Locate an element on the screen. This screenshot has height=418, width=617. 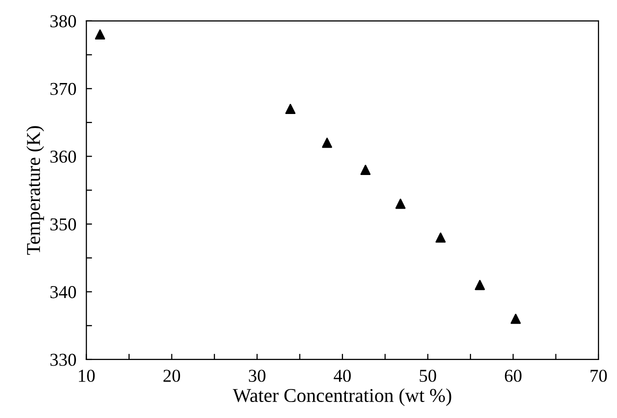
x-tick-label: 70 is located at coordinates (598, 376).